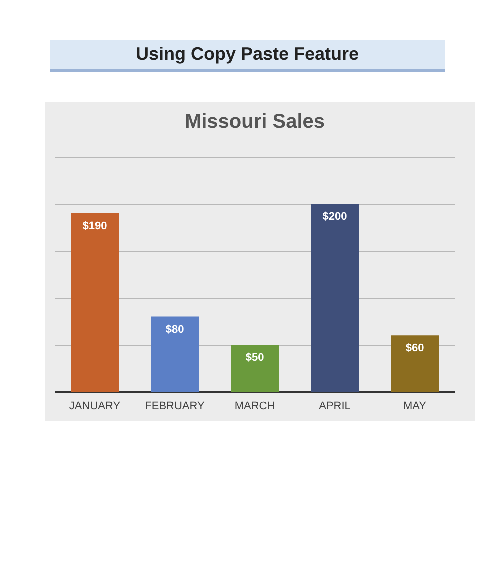  What do you see at coordinates (255, 358) in the screenshot?
I see `data-label: $50` at bounding box center [255, 358].